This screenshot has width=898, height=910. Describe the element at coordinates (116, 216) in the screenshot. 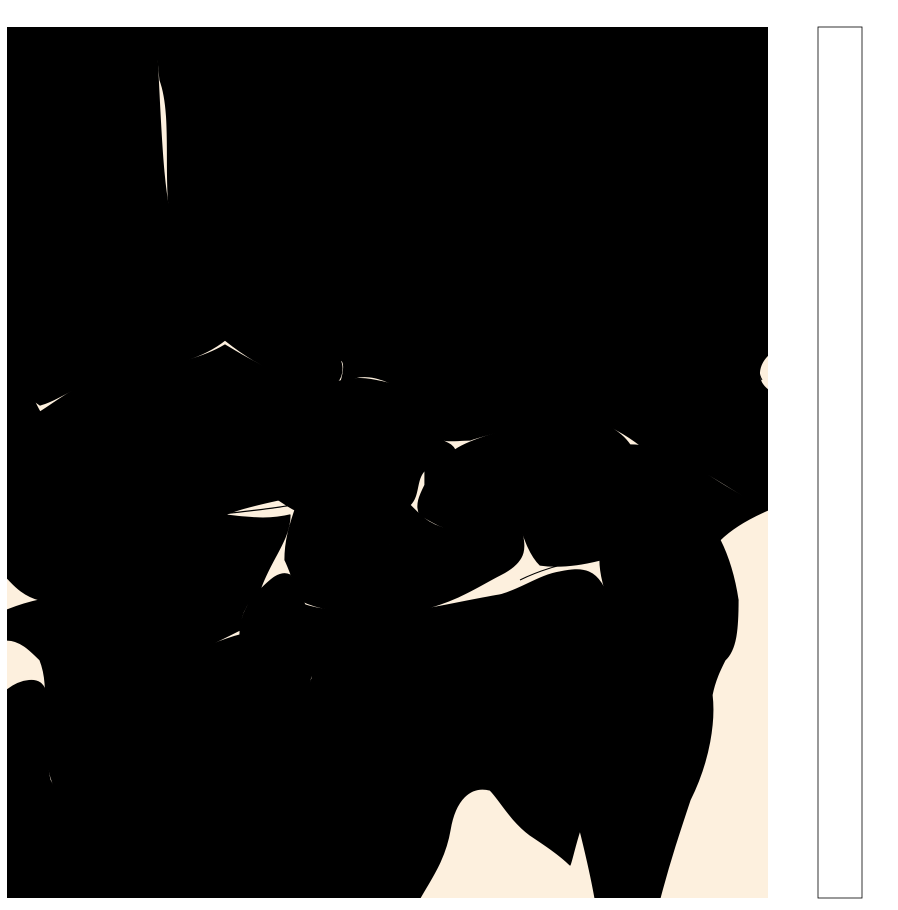

I see `region-hills` at that location.